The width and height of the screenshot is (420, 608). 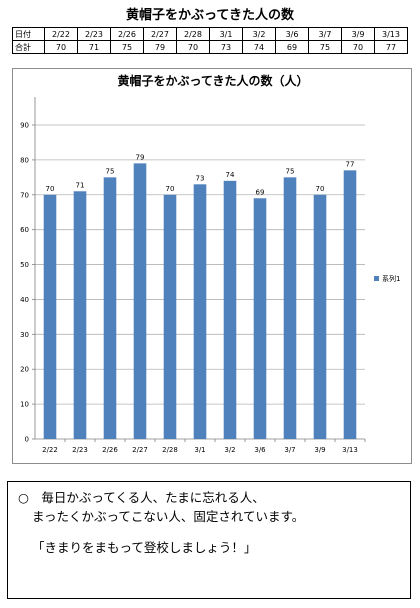 What do you see at coordinates (28, 47) in the screenshot?
I see `table-total-label: 合計` at bounding box center [28, 47].